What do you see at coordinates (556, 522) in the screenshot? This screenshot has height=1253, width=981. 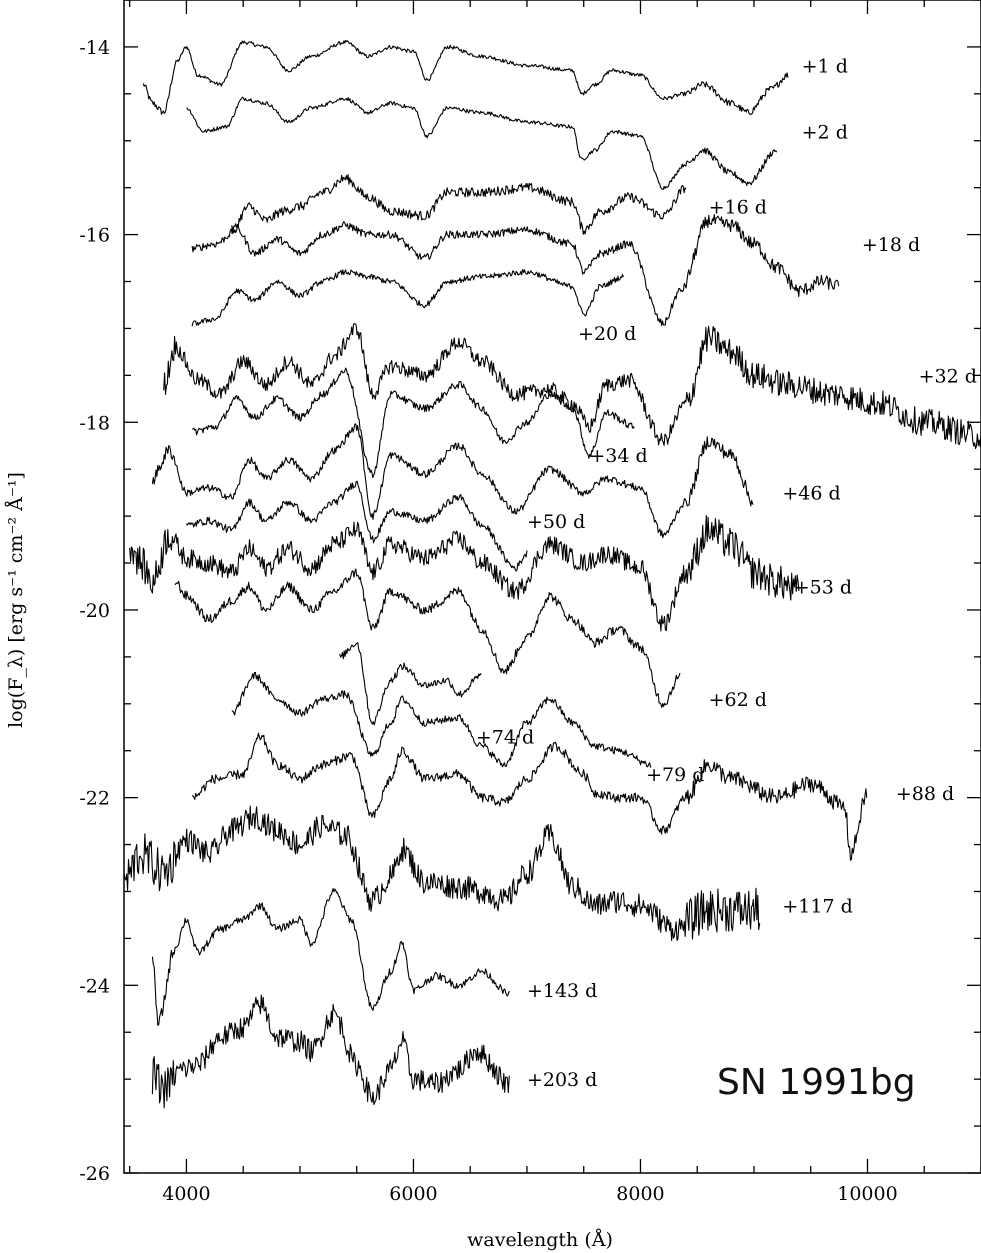 I see `epoch-label: +50 d` at bounding box center [556, 522].